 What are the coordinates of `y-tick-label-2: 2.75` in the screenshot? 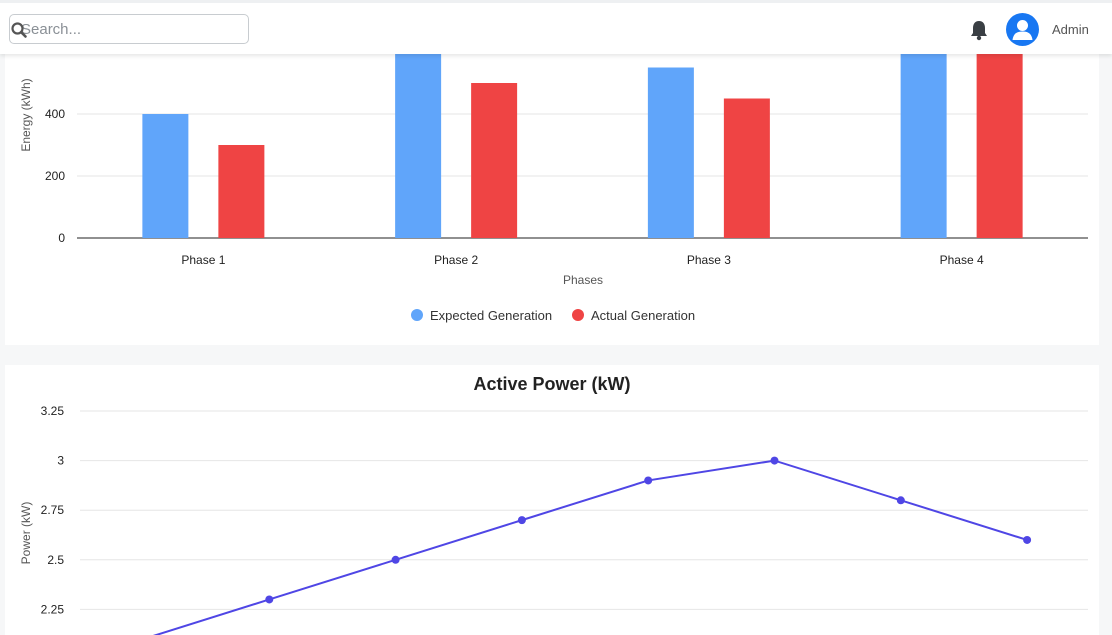 It's located at (53, 510).